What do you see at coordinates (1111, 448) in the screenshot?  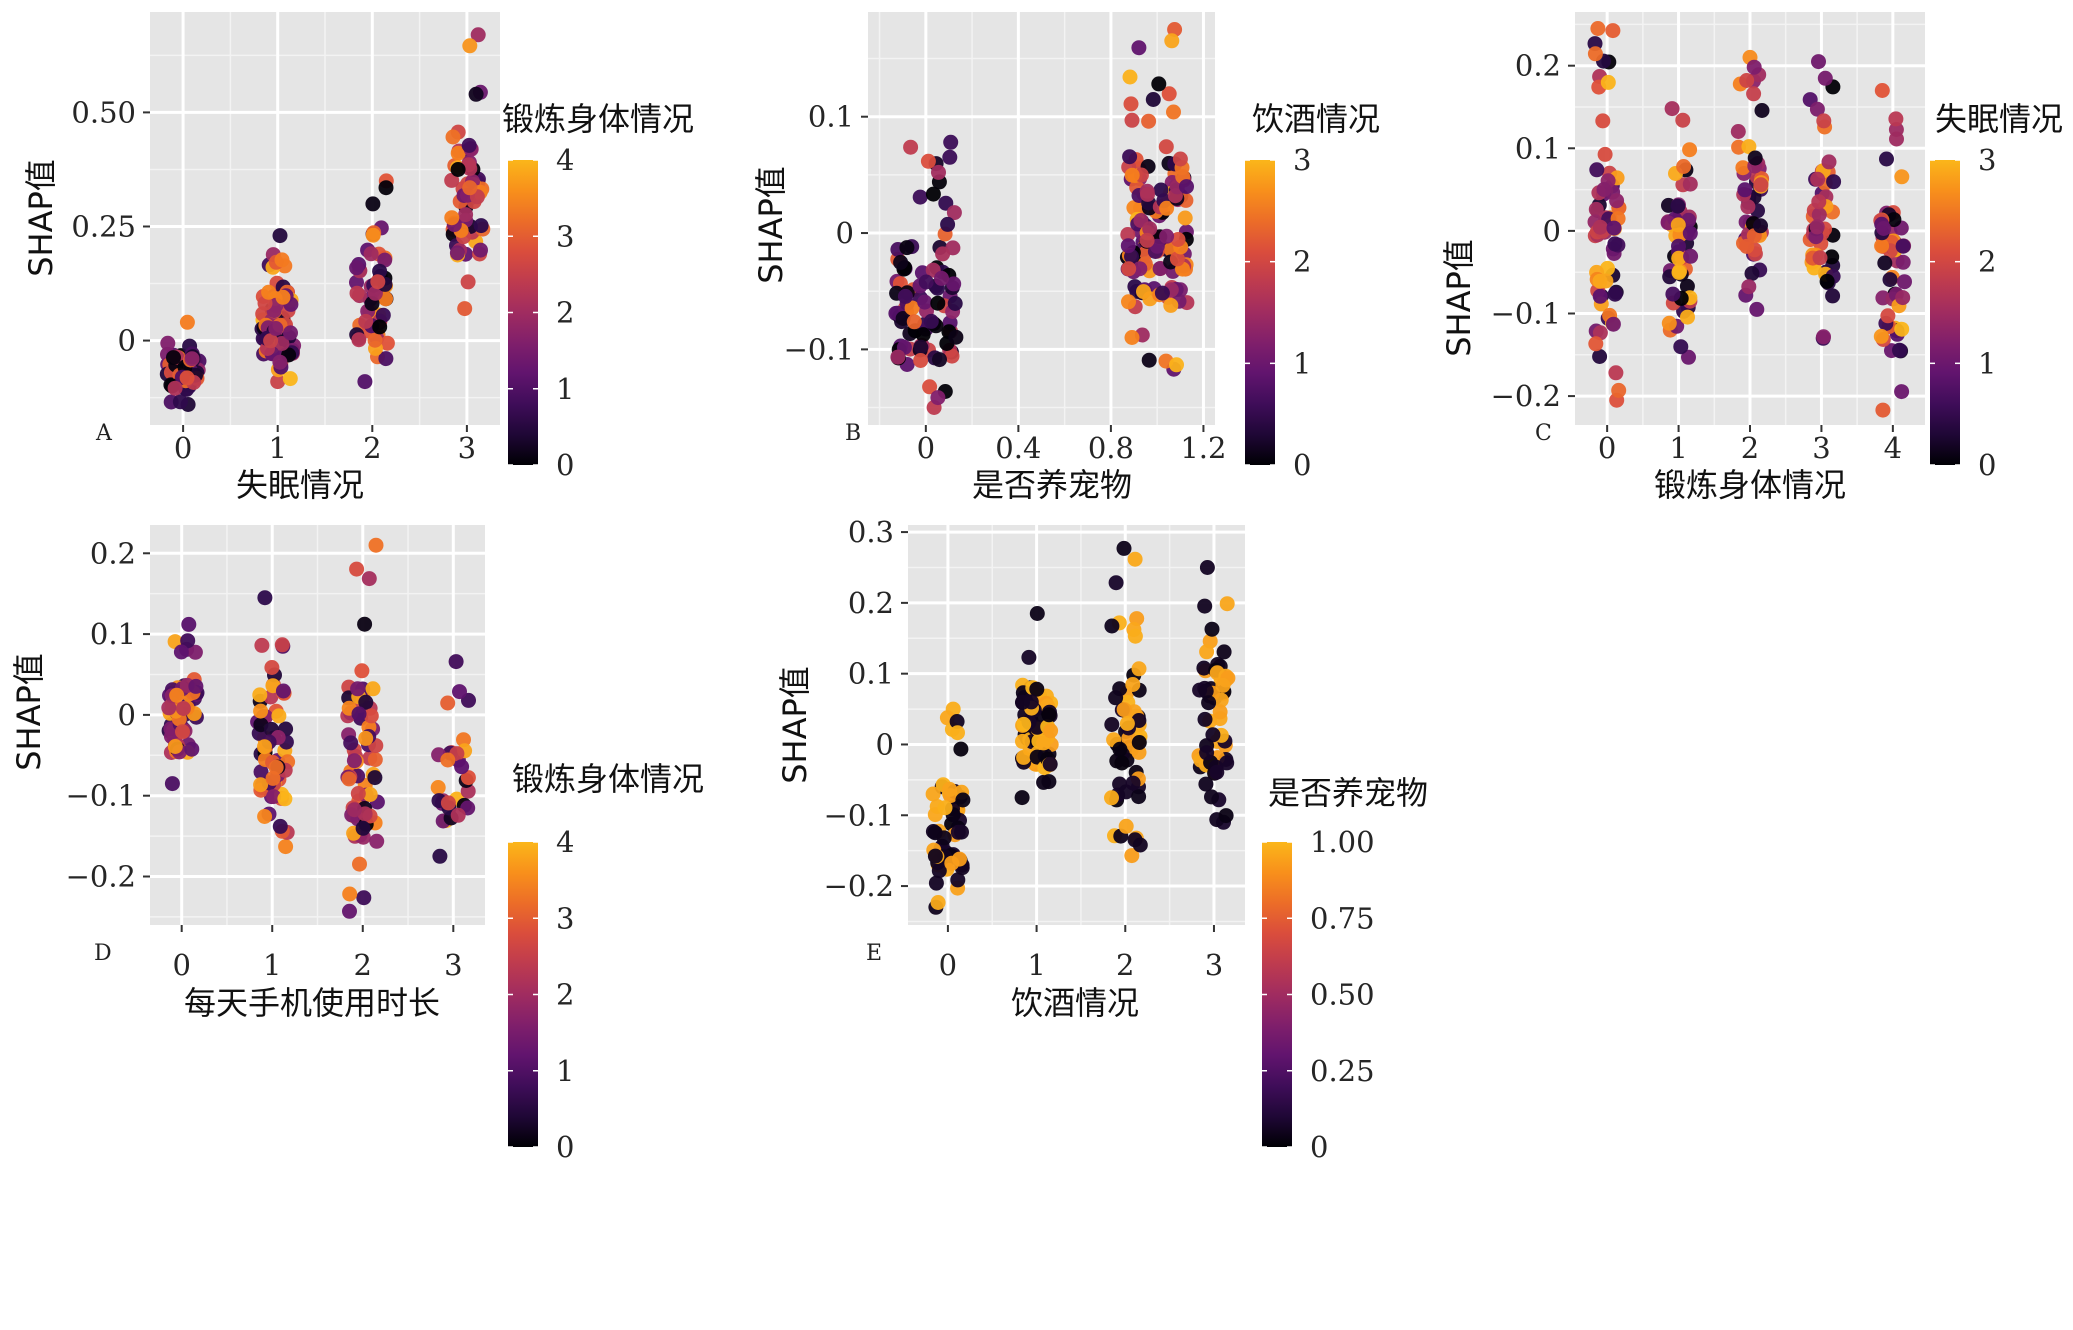 I see `x-tick-label: 0.8` at bounding box center [1111, 448].